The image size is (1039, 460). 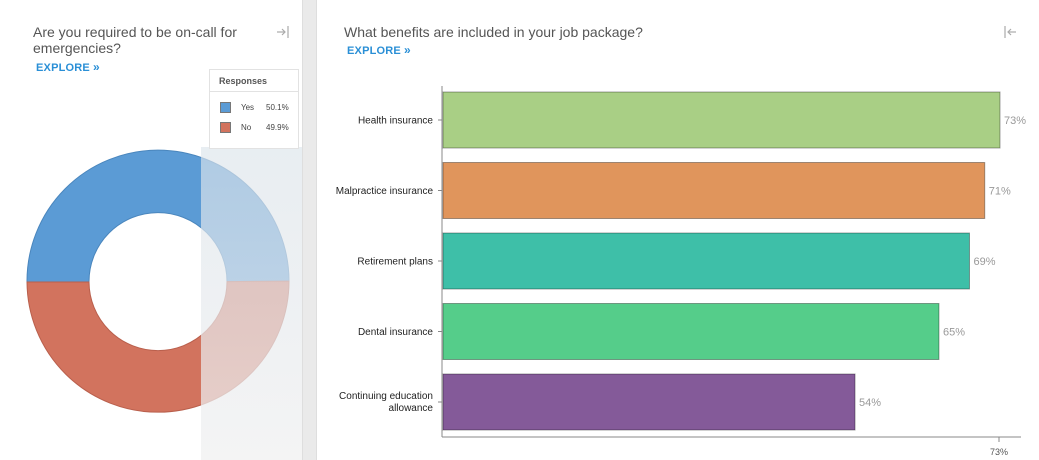 I want to click on bar-value-label: 69%, so click(x=984, y=262).